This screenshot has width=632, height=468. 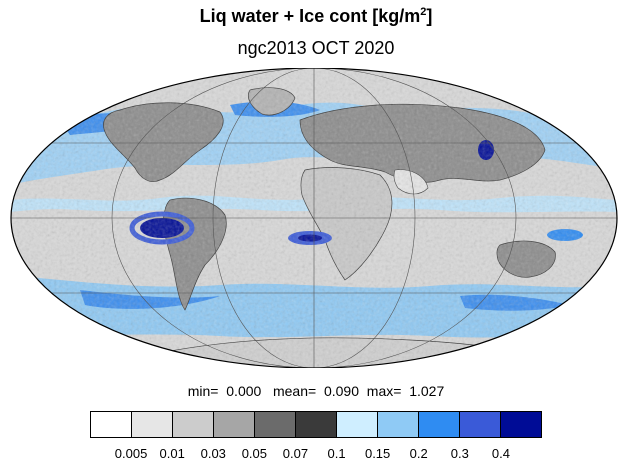 What do you see at coordinates (427, 391) in the screenshot?
I see `max-value: 1.027` at bounding box center [427, 391].